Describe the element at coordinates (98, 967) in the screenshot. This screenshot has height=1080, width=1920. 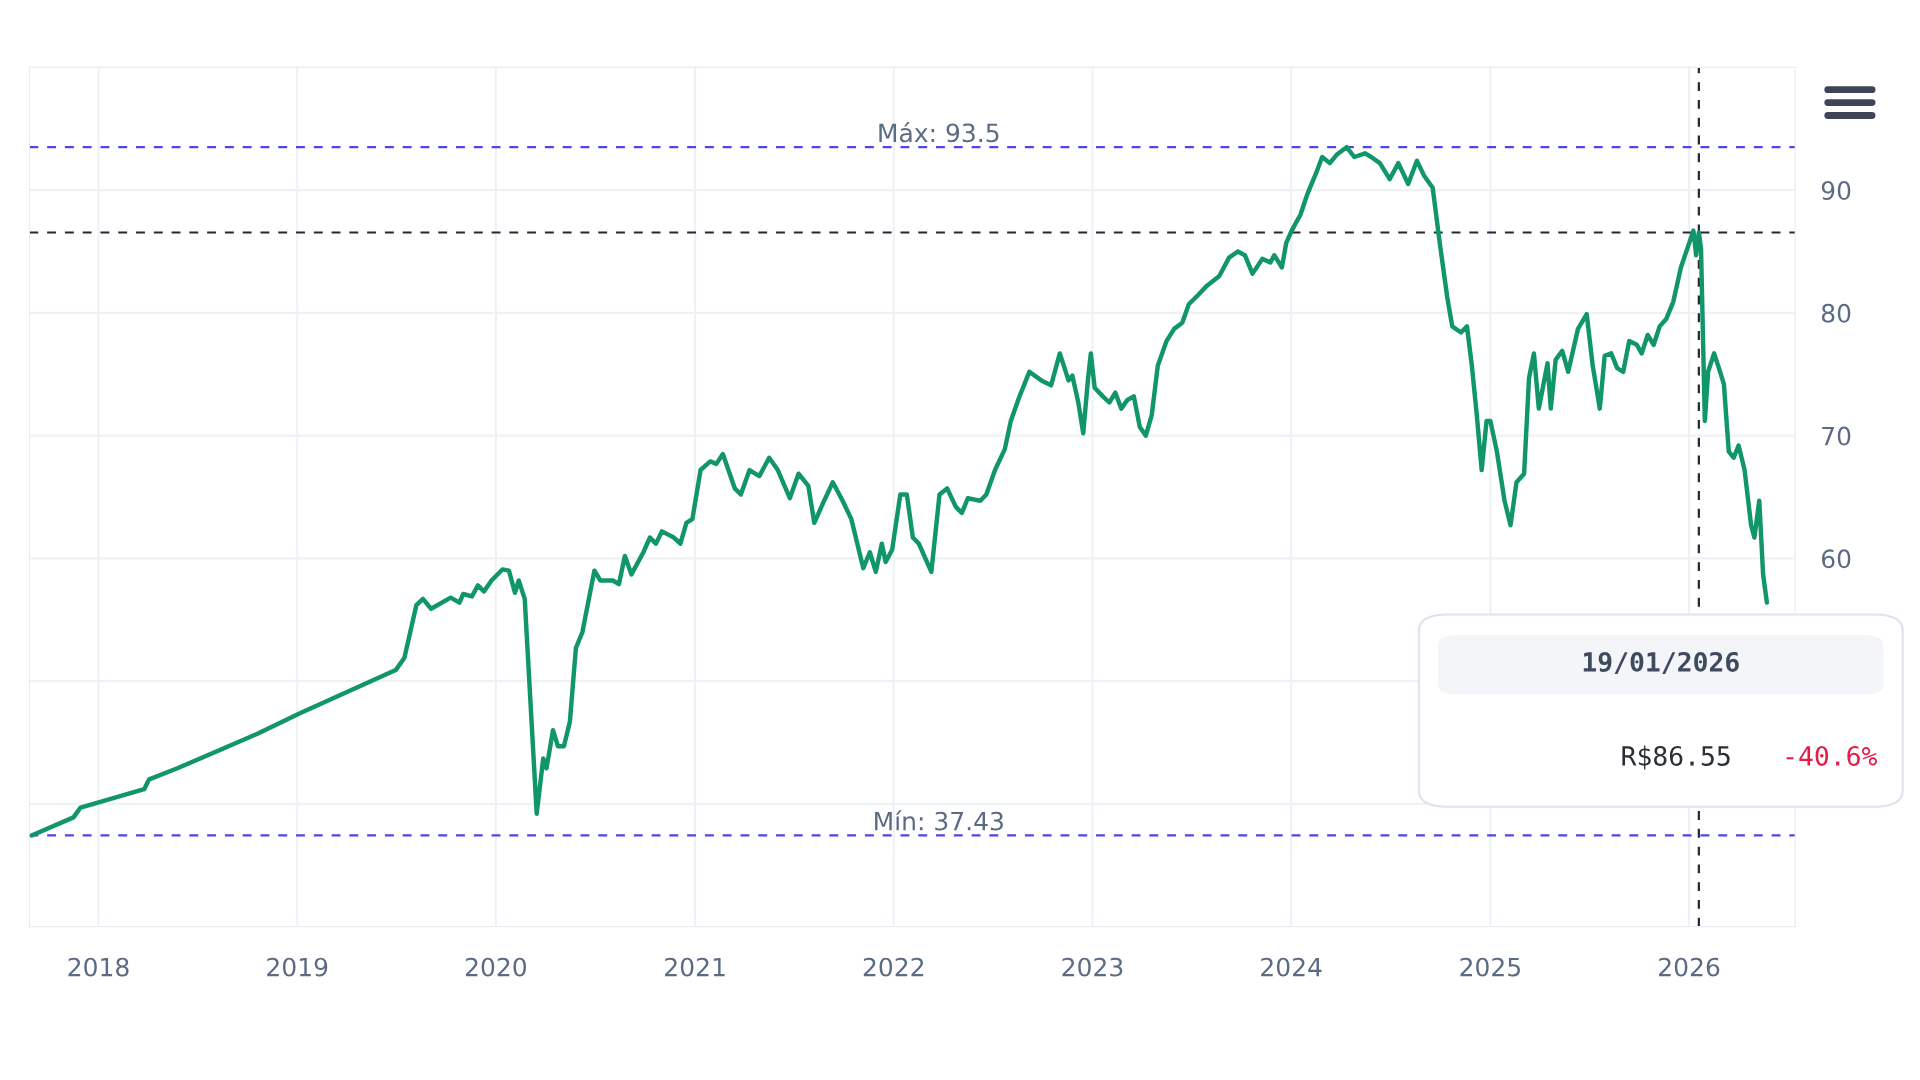
I see `x-tick-label: 2018` at that location.